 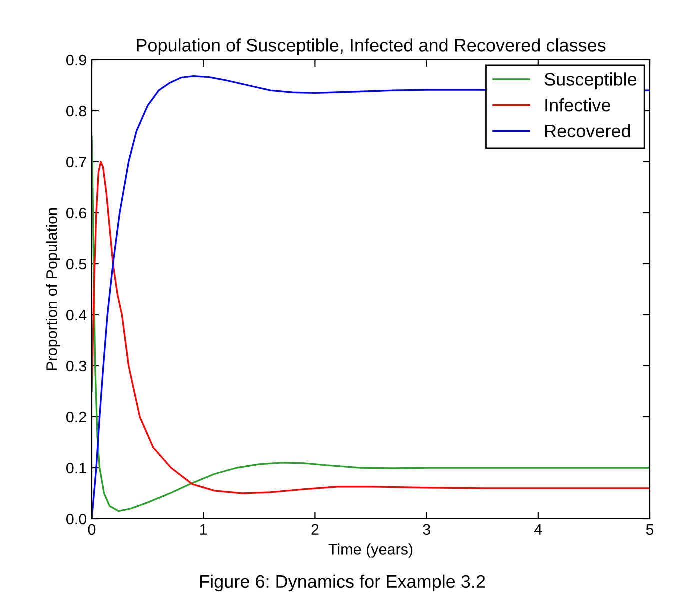 What do you see at coordinates (371, 47) in the screenshot?
I see `chart-title: Population of Susceptible, Infected and Recovered classes` at bounding box center [371, 47].